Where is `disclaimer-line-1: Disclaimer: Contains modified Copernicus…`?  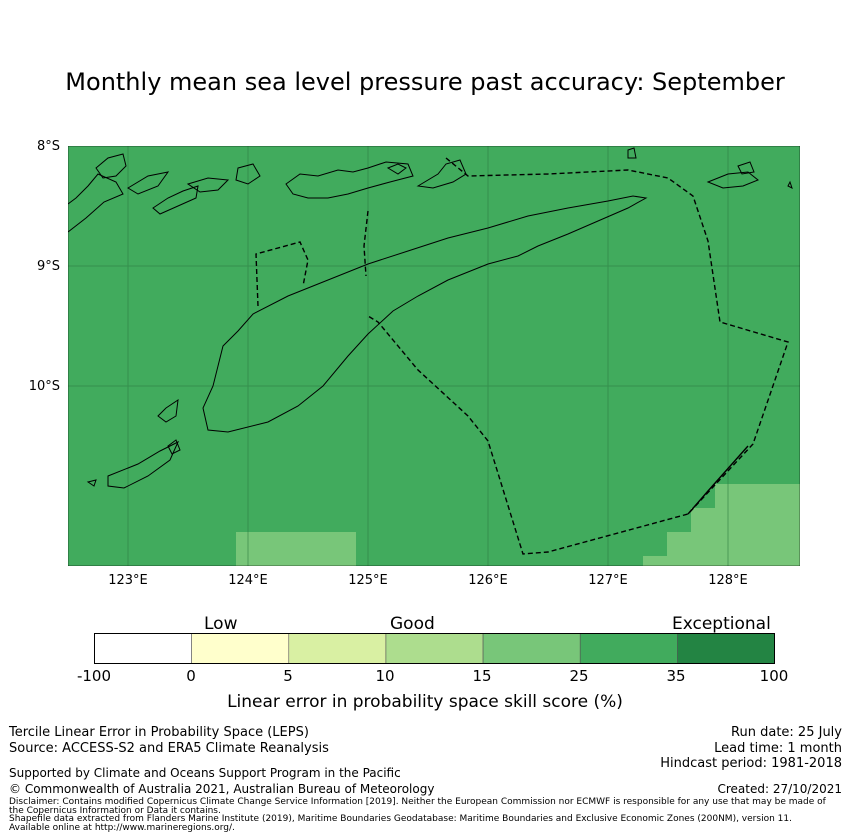 disclaimer-line-1: Disclaimer: Contains modified Copernicus… is located at coordinates (417, 802).